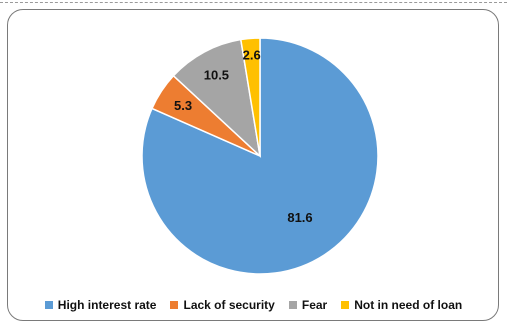 The width and height of the screenshot is (507, 327). Describe the element at coordinates (292, 305) in the screenshot. I see `legend-swatch-fear` at that location.